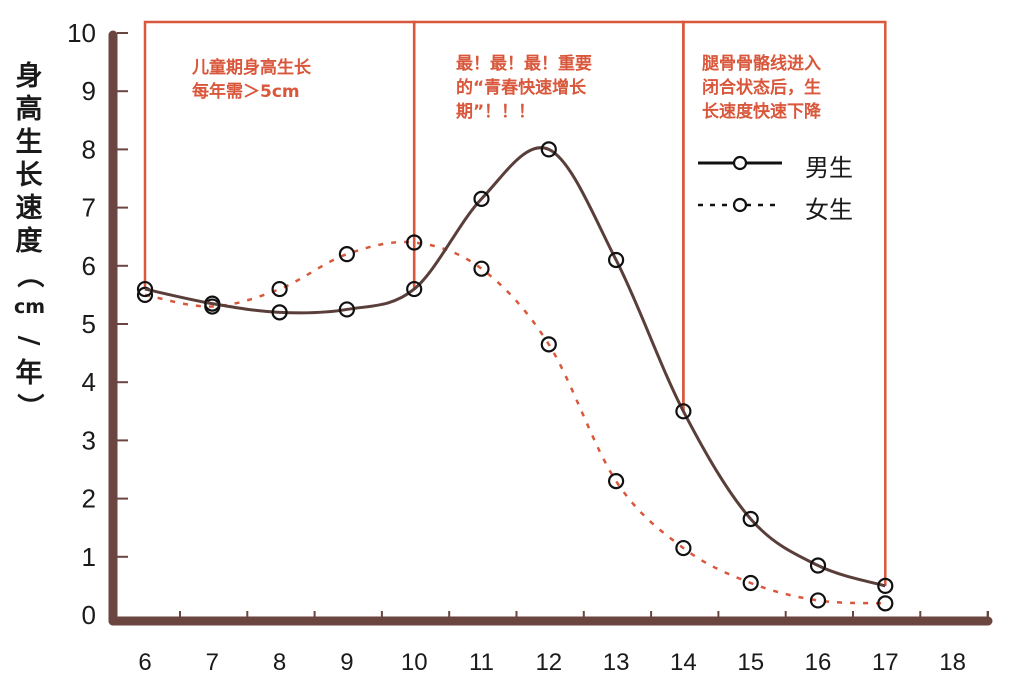 The image size is (1009, 675). I want to click on annotation-line: 每年需＞5cm, so click(246, 92).